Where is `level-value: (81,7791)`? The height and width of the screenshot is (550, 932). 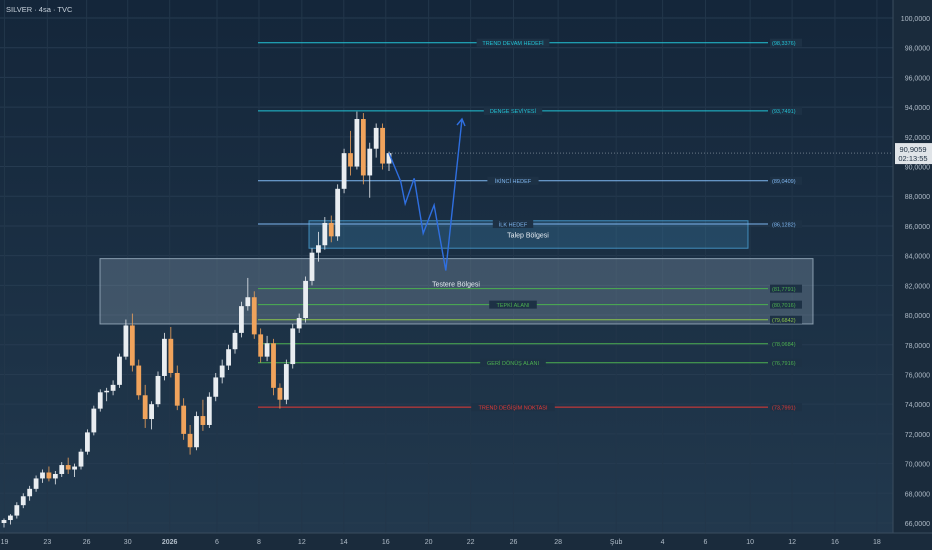 level-value: (81,7791) is located at coordinates (784, 290).